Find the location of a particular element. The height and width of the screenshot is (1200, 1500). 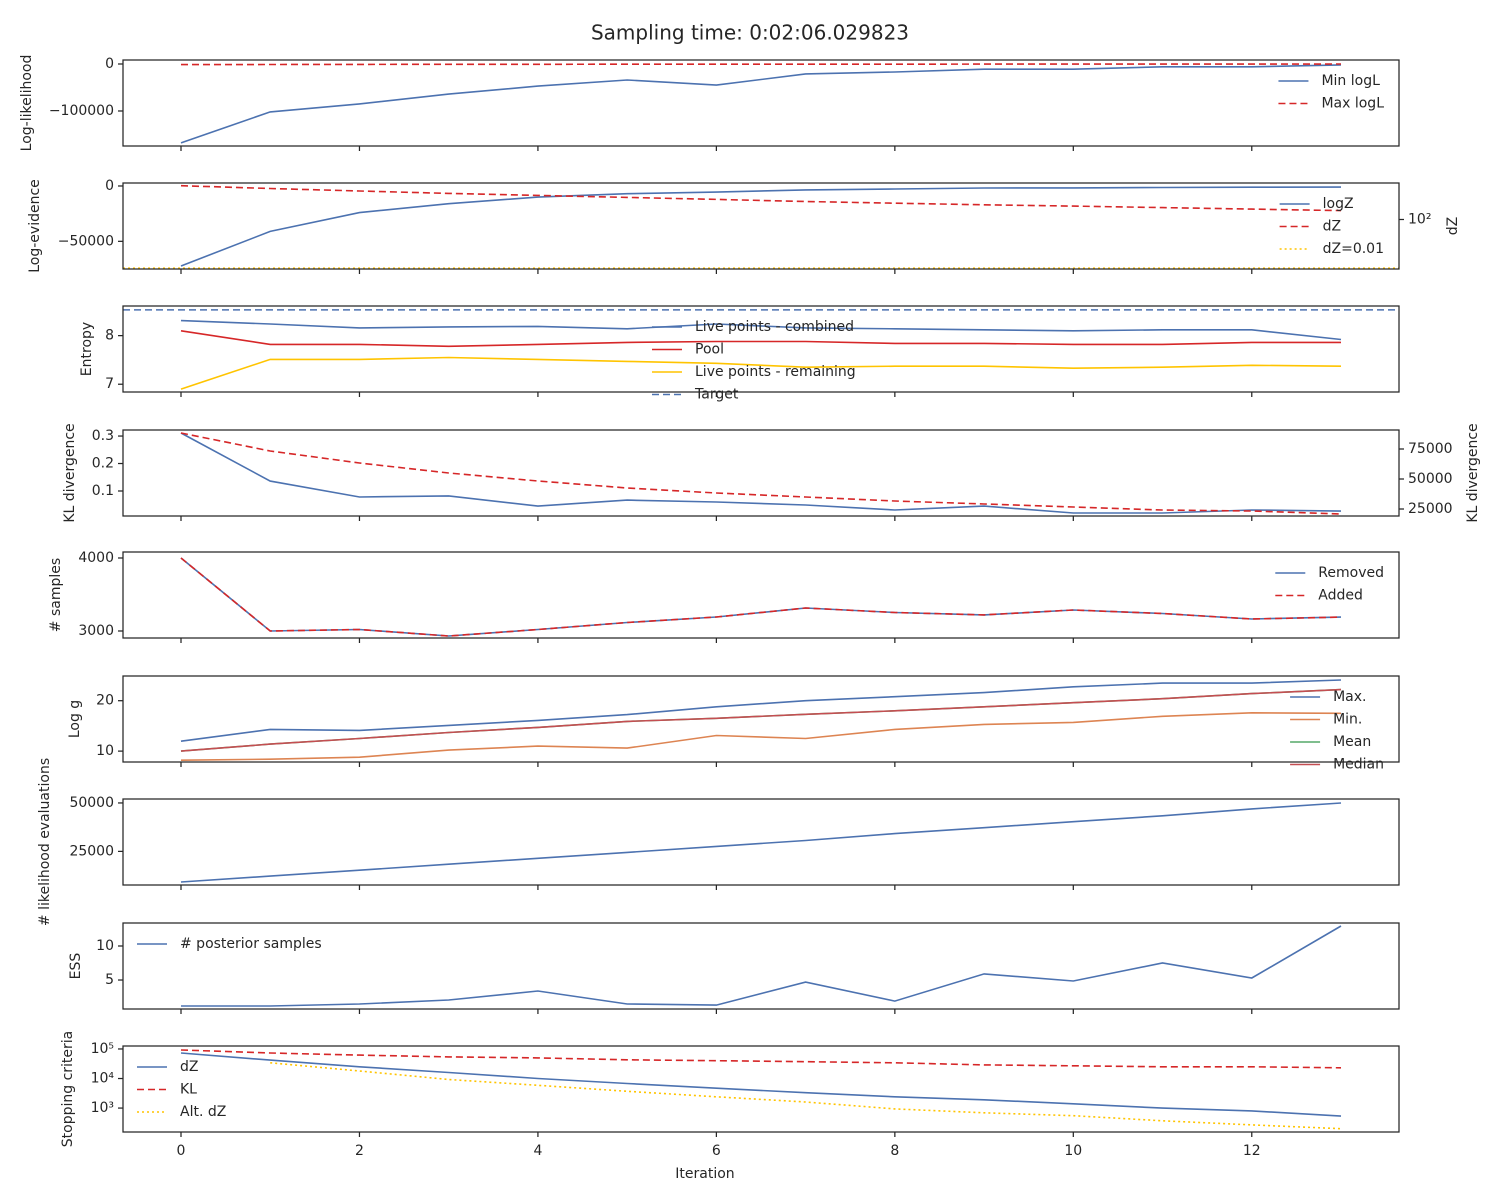

y-axis-label: Log-likelihood is located at coordinates (27, 103).